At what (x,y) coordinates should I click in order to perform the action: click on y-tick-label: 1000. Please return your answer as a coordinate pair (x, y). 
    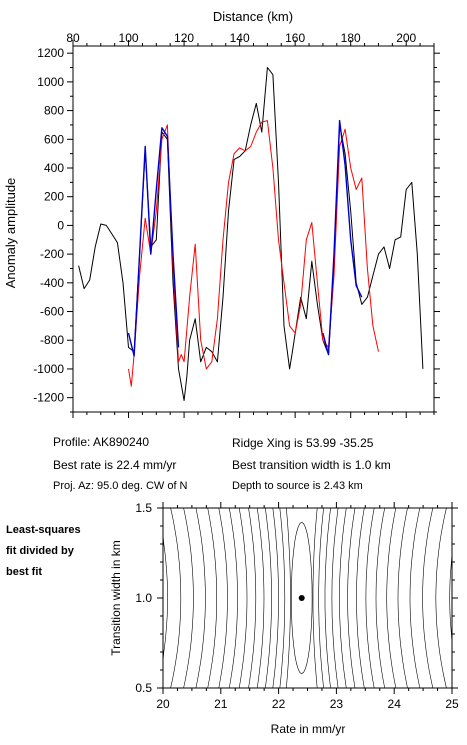
    Looking at the image, I should click on (50, 82).